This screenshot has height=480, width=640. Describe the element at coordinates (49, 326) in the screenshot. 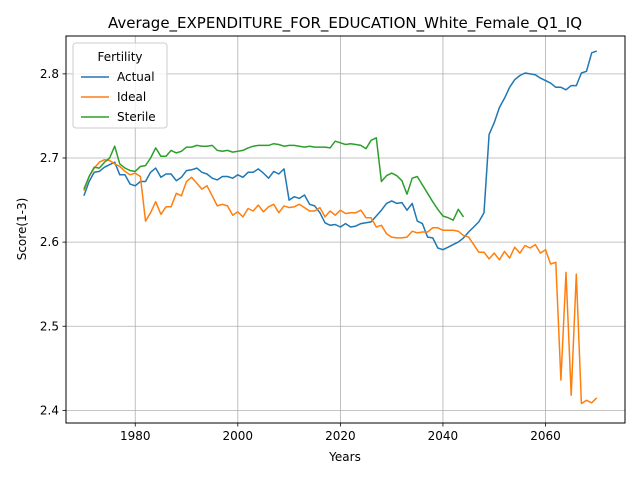

I see `y-tick-label: 2.5` at that location.